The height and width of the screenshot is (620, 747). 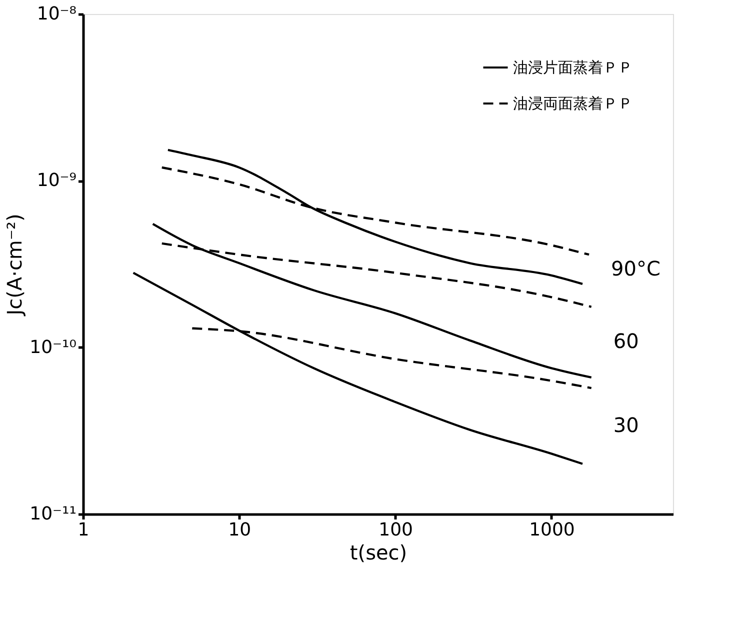 What do you see at coordinates (552, 530) in the screenshot?
I see `x-tick-label: 1000` at bounding box center [552, 530].